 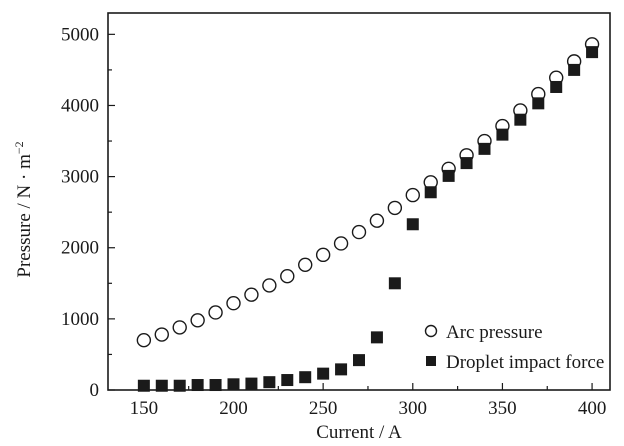 What do you see at coordinates (80, 177) in the screenshot?
I see `y-tick-label: 3000` at bounding box center [80, 177].